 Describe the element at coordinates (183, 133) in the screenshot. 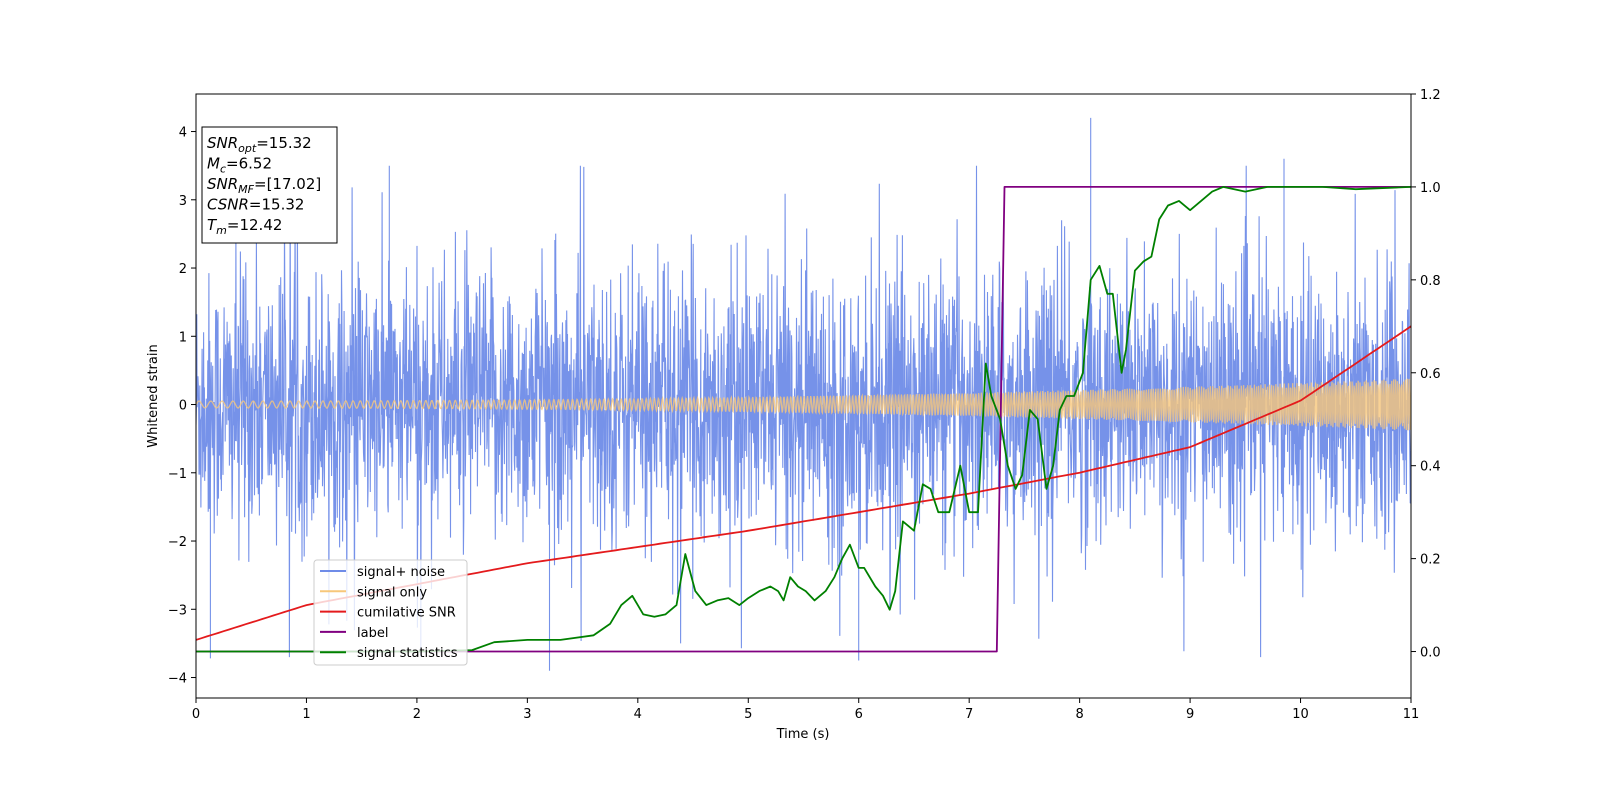

I see `y-left-tick-label: 4` at that location.